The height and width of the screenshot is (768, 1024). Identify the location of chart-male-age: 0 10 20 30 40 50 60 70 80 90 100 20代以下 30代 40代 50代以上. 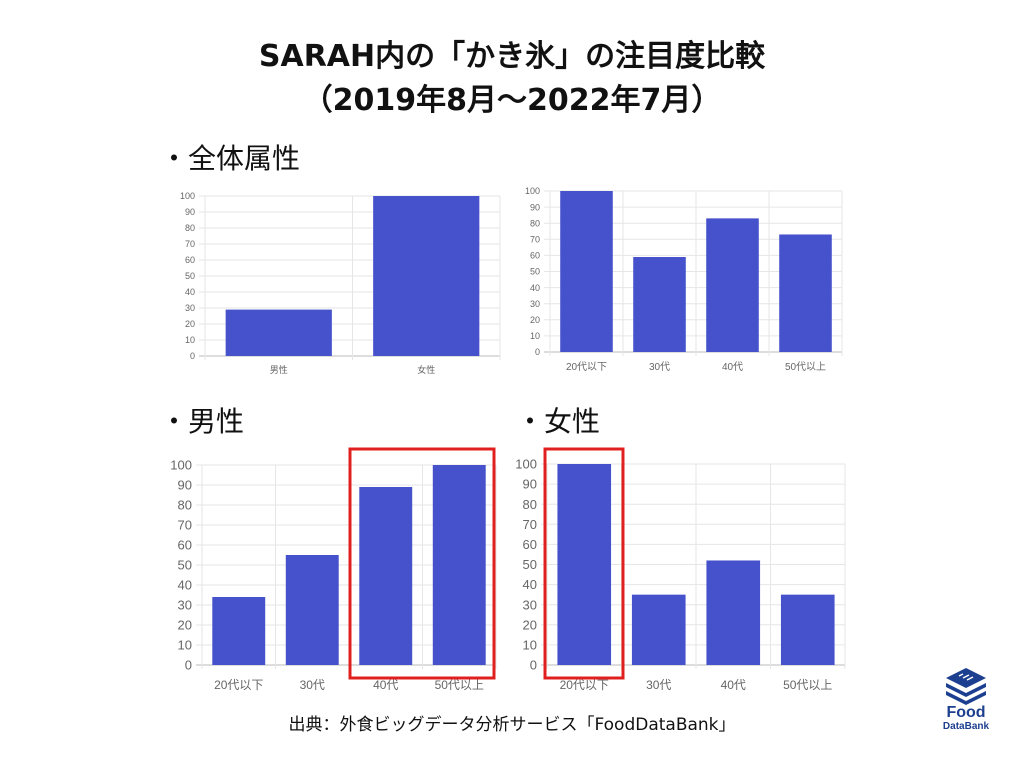
(330, 573).